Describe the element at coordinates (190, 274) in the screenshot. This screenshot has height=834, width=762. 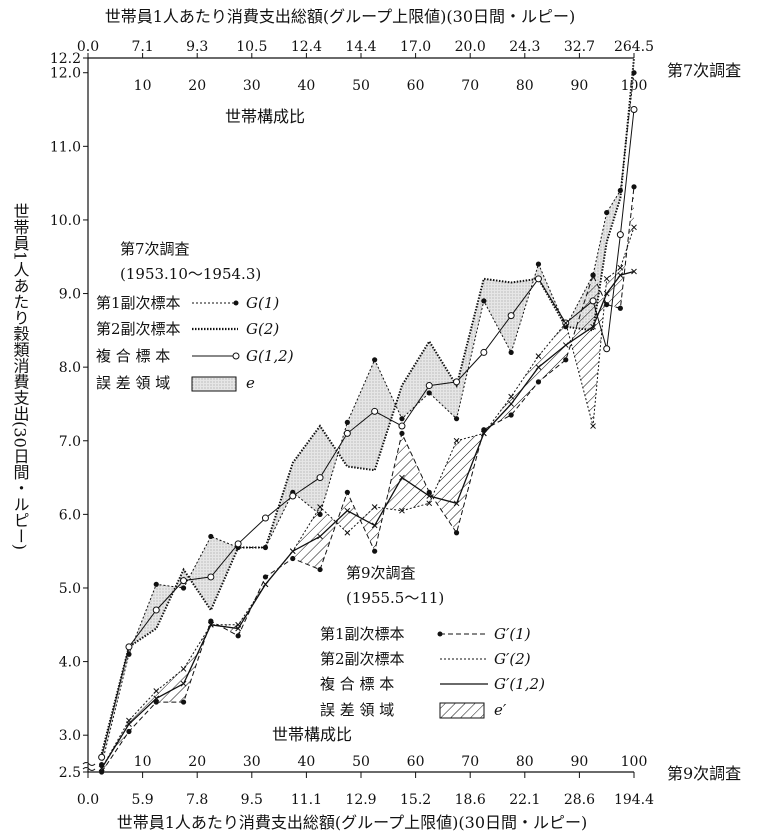
I see `legend7-period: (1953.10〜1954.3)` at that location.